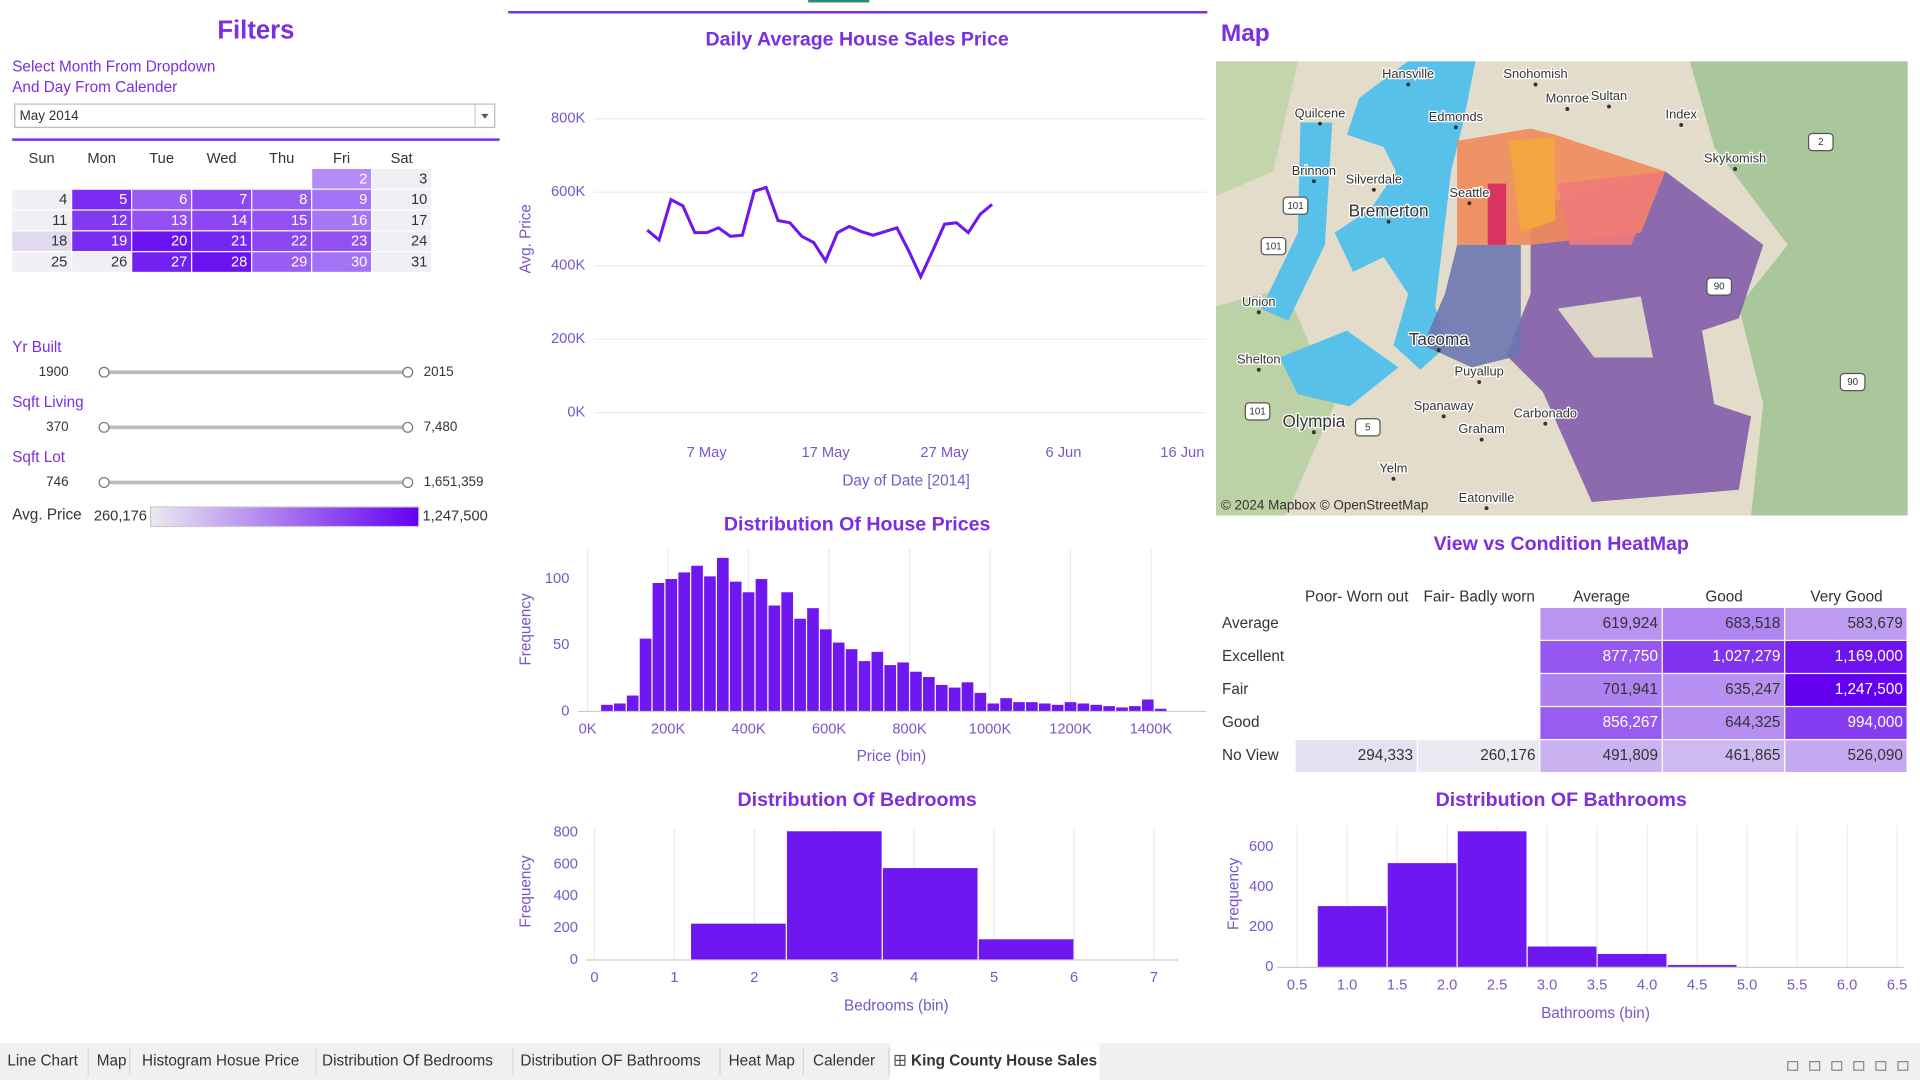 The width and height of the screenshot is (1920, 1080). I want to click on tab: Distribution OF Bathrooms, so click(610, 1061).